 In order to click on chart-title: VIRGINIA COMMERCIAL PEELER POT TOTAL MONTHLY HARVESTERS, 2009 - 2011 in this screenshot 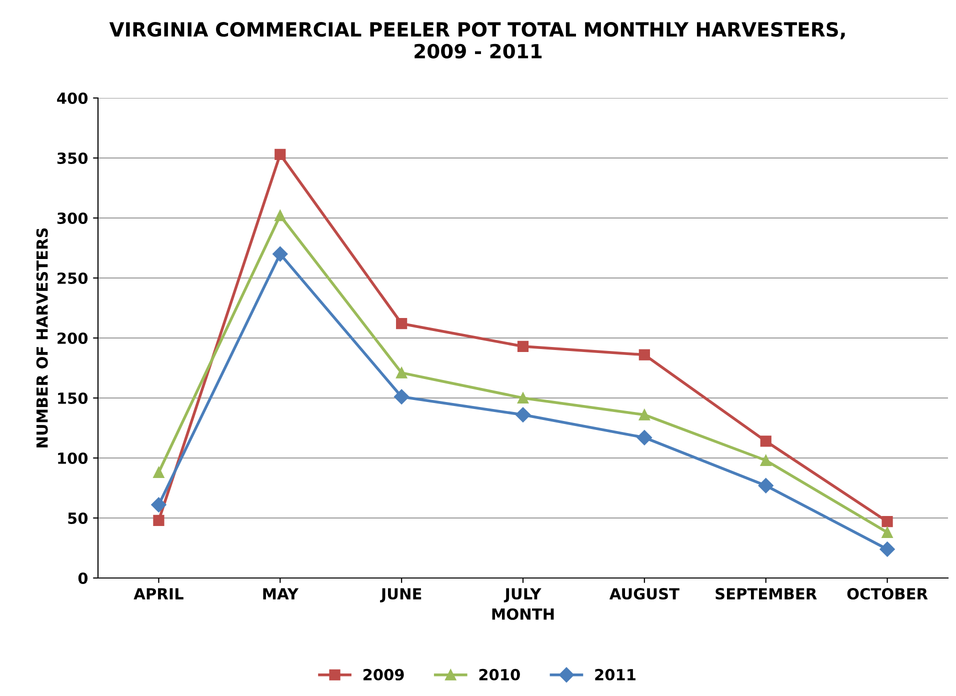, I will do `click(477, 40)`.